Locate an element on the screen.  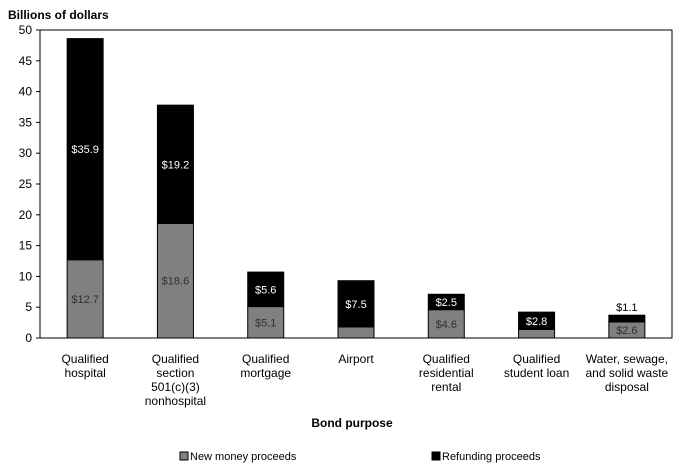
data-label-refunding: $2.5 is located at coordinates (446, 303).